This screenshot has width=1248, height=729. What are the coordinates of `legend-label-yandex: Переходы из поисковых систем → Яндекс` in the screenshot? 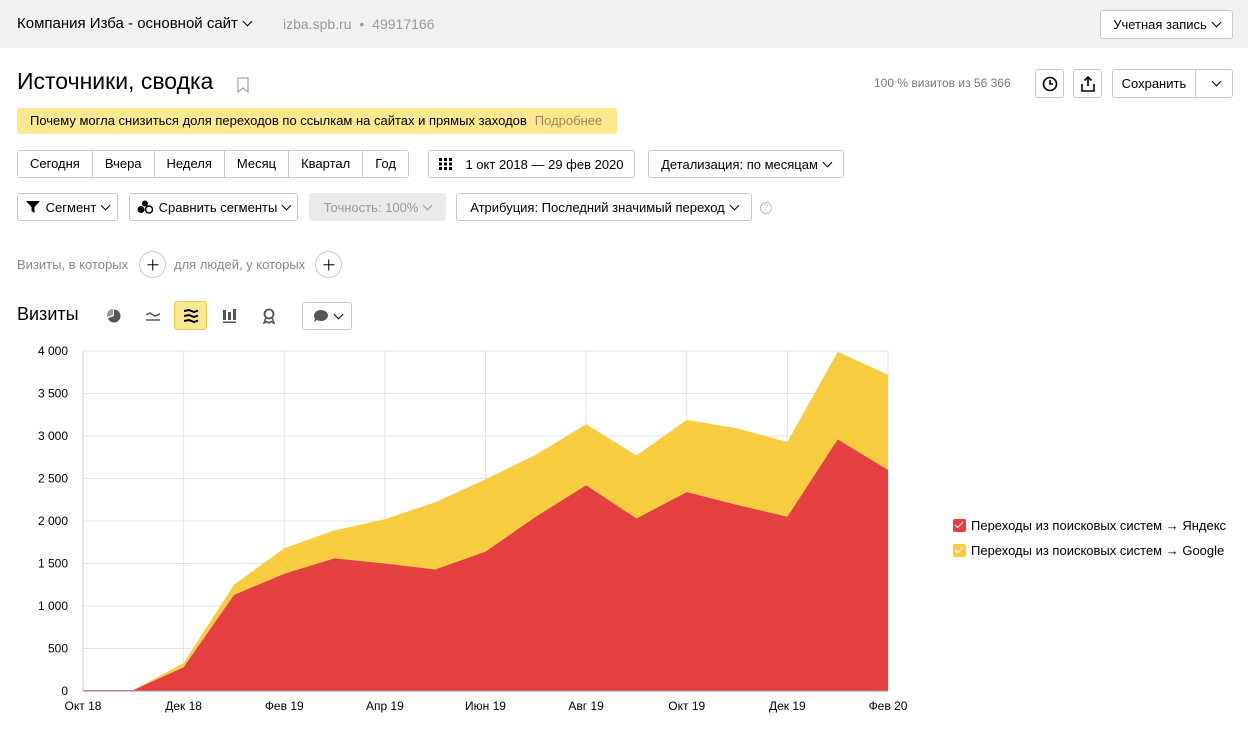 It's located at (1099, 525).